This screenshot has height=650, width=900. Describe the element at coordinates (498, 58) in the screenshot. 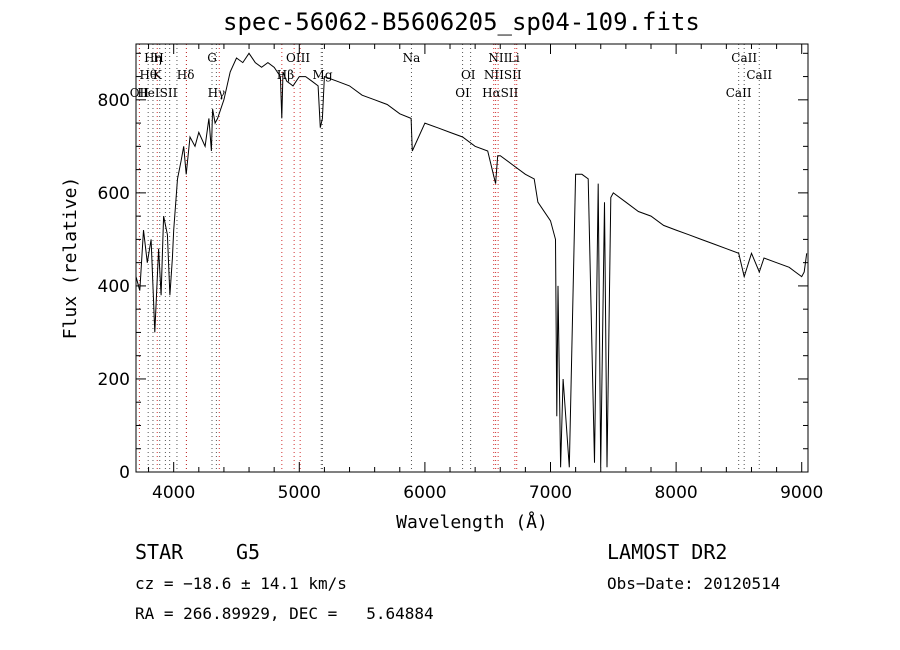

I see `line-label-top_row-5: NII` at that location.